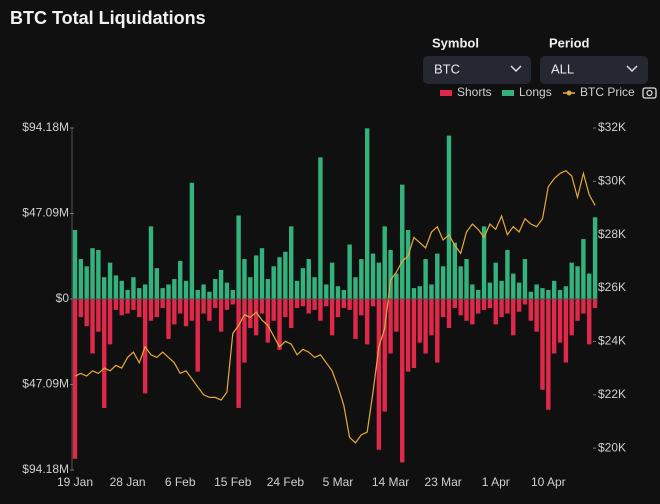  Describe the element at coordinates (607, 92) in the screenshot. I see `legend-label: BTC Price` at that location.